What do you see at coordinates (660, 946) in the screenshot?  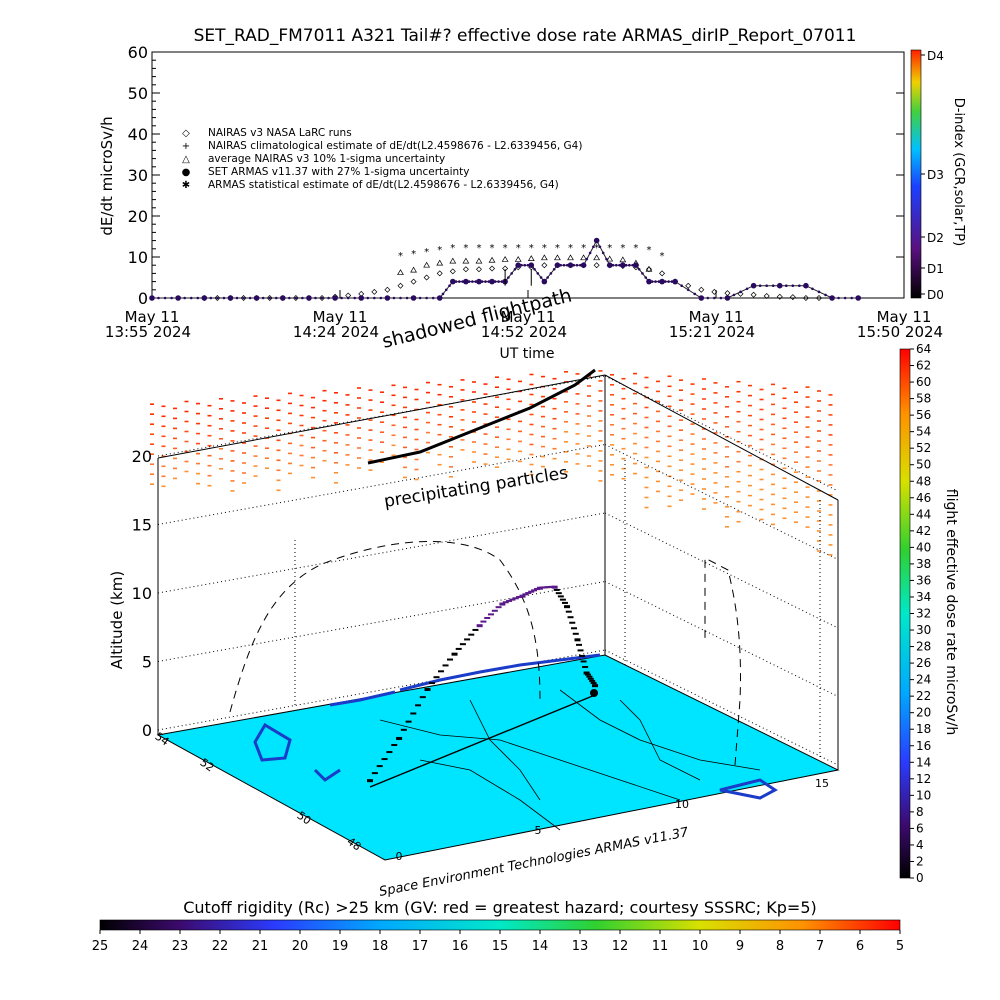 I see `rigidity-colorbar-tick-label: 11` at bounding box center [660, 946].